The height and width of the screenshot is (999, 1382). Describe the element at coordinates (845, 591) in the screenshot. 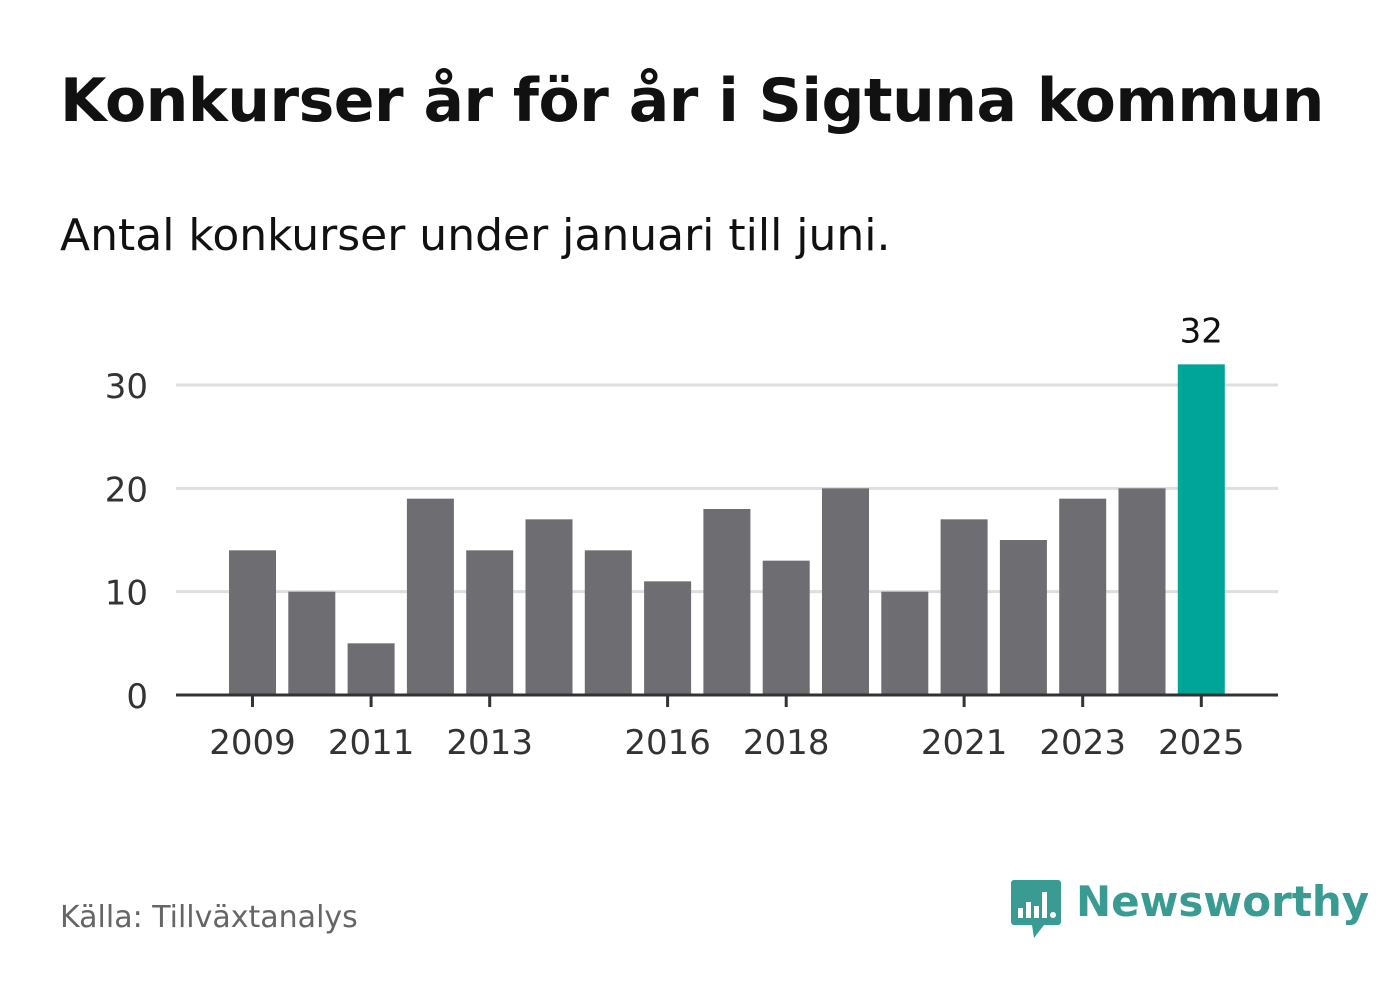

I see `bar-2019` at that location.